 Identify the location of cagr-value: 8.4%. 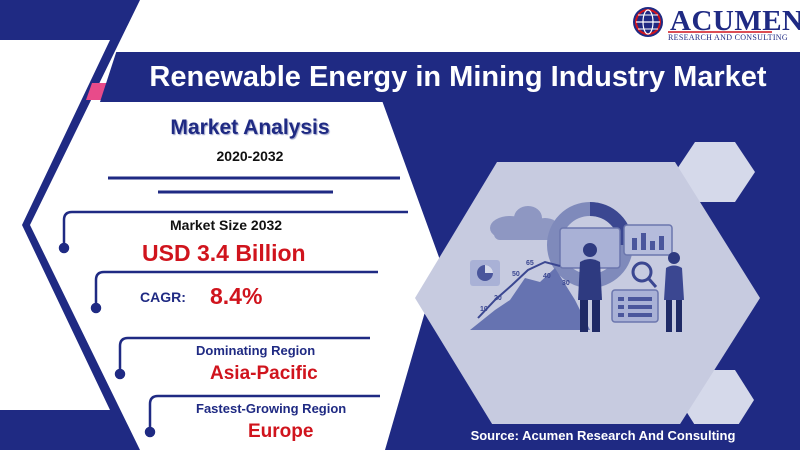
(236, 296).